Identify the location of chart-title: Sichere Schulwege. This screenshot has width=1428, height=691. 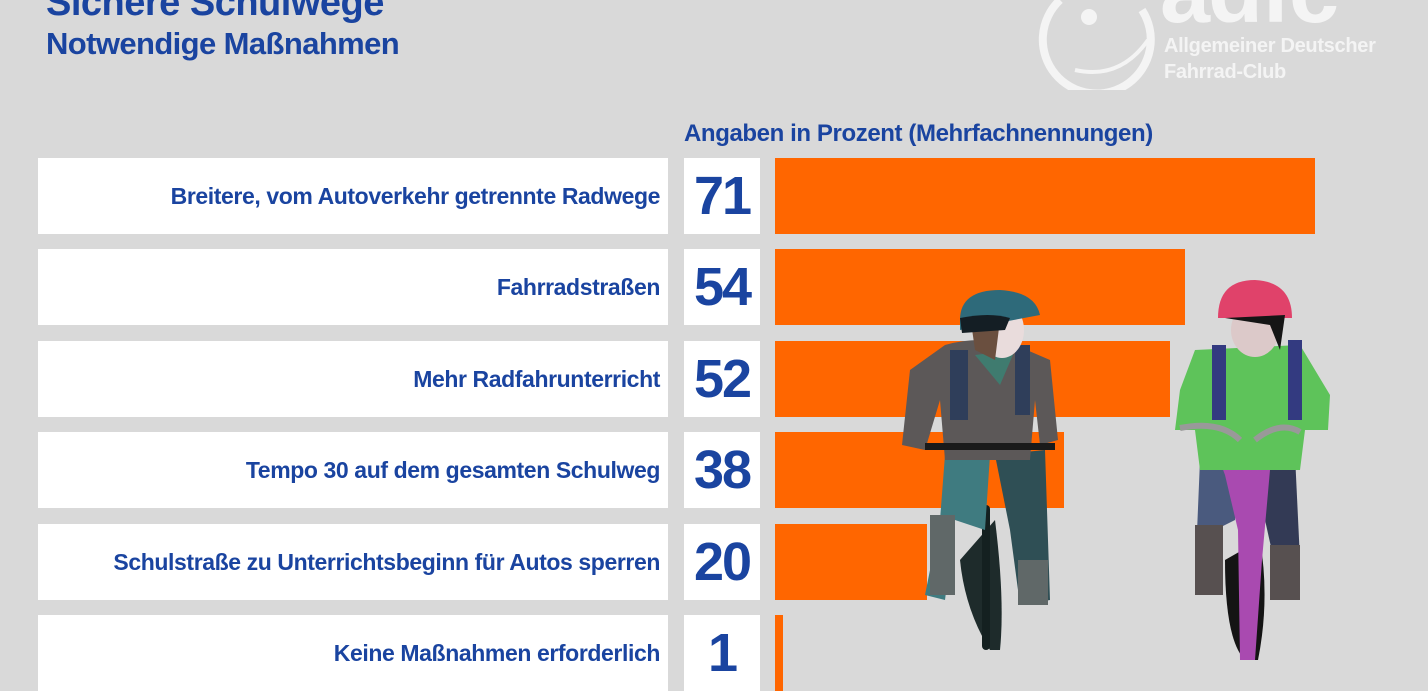
(215, 12).